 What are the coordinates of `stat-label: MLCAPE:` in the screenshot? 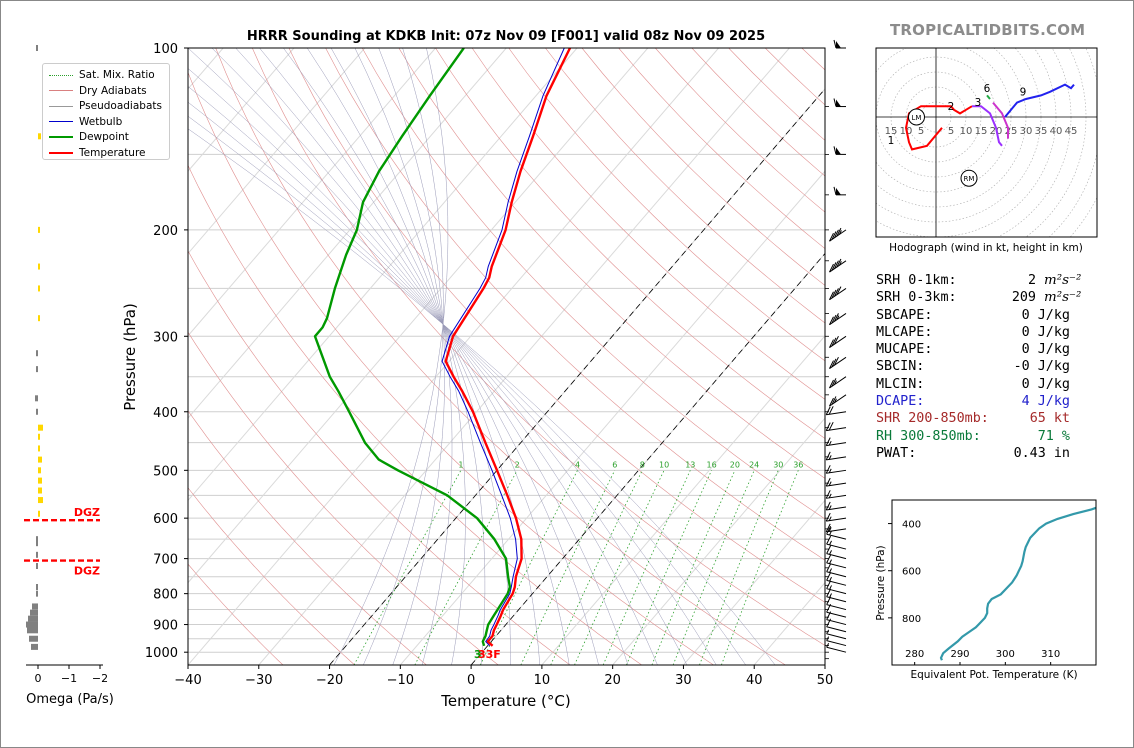 It's located at (904, 332).